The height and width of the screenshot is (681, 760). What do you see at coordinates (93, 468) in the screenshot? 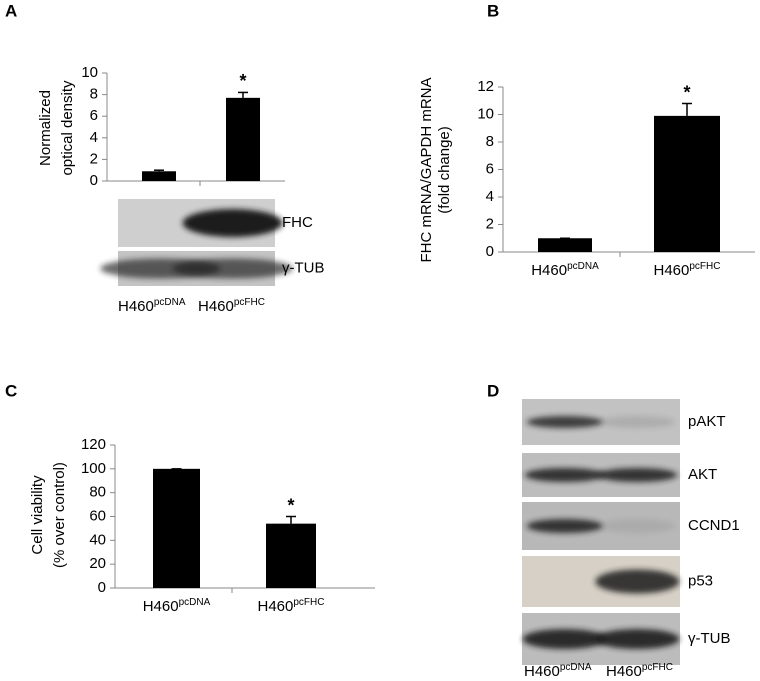
I see `y-tick-label: 100` at bounding box center [93, 468].